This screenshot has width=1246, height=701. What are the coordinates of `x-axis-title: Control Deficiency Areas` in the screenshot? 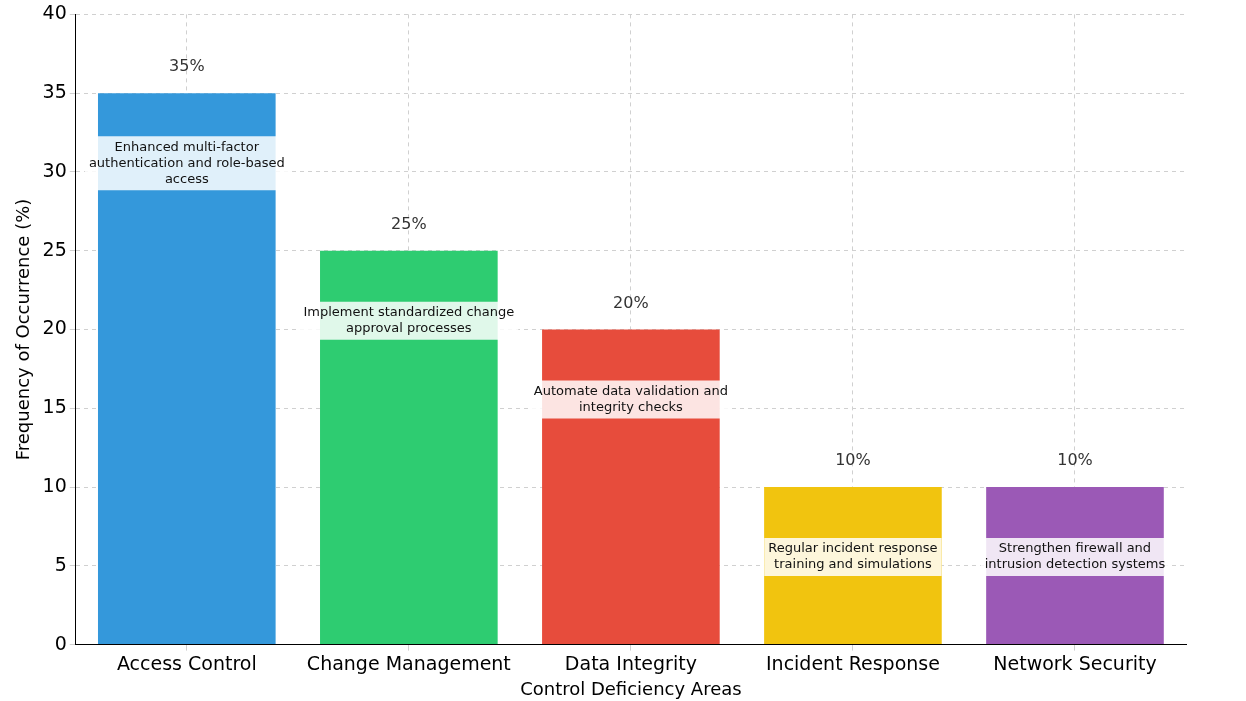 It's located at (631, 688).